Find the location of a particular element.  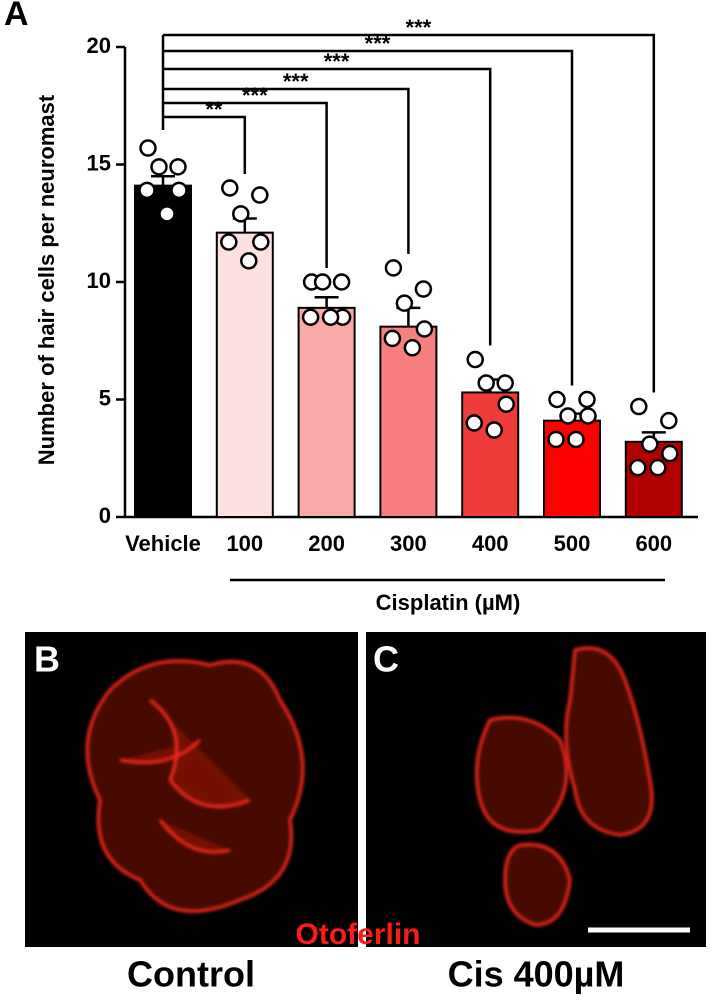

significance-label: ** is located at coordinates (214, 109).